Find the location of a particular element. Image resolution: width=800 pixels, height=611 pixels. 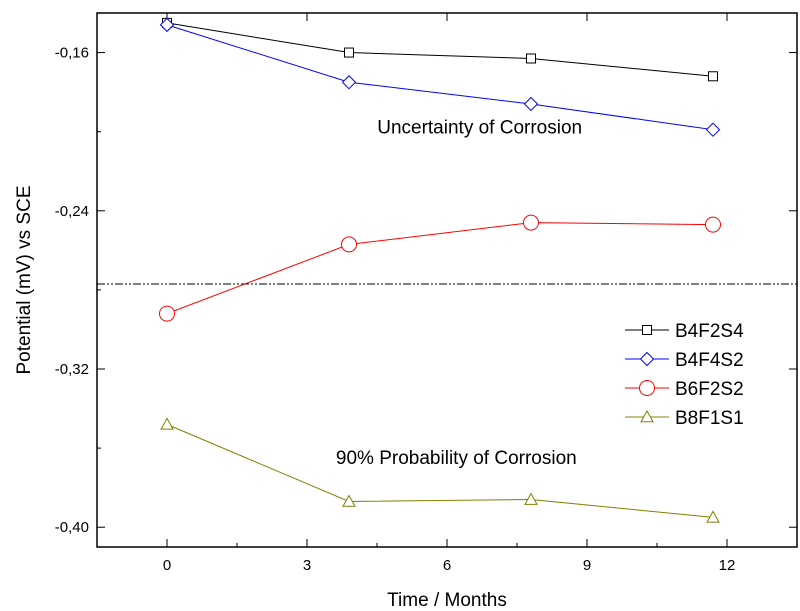

legend-item-B8F1S1: B8F1S1 is located at coordinates (684, 418).